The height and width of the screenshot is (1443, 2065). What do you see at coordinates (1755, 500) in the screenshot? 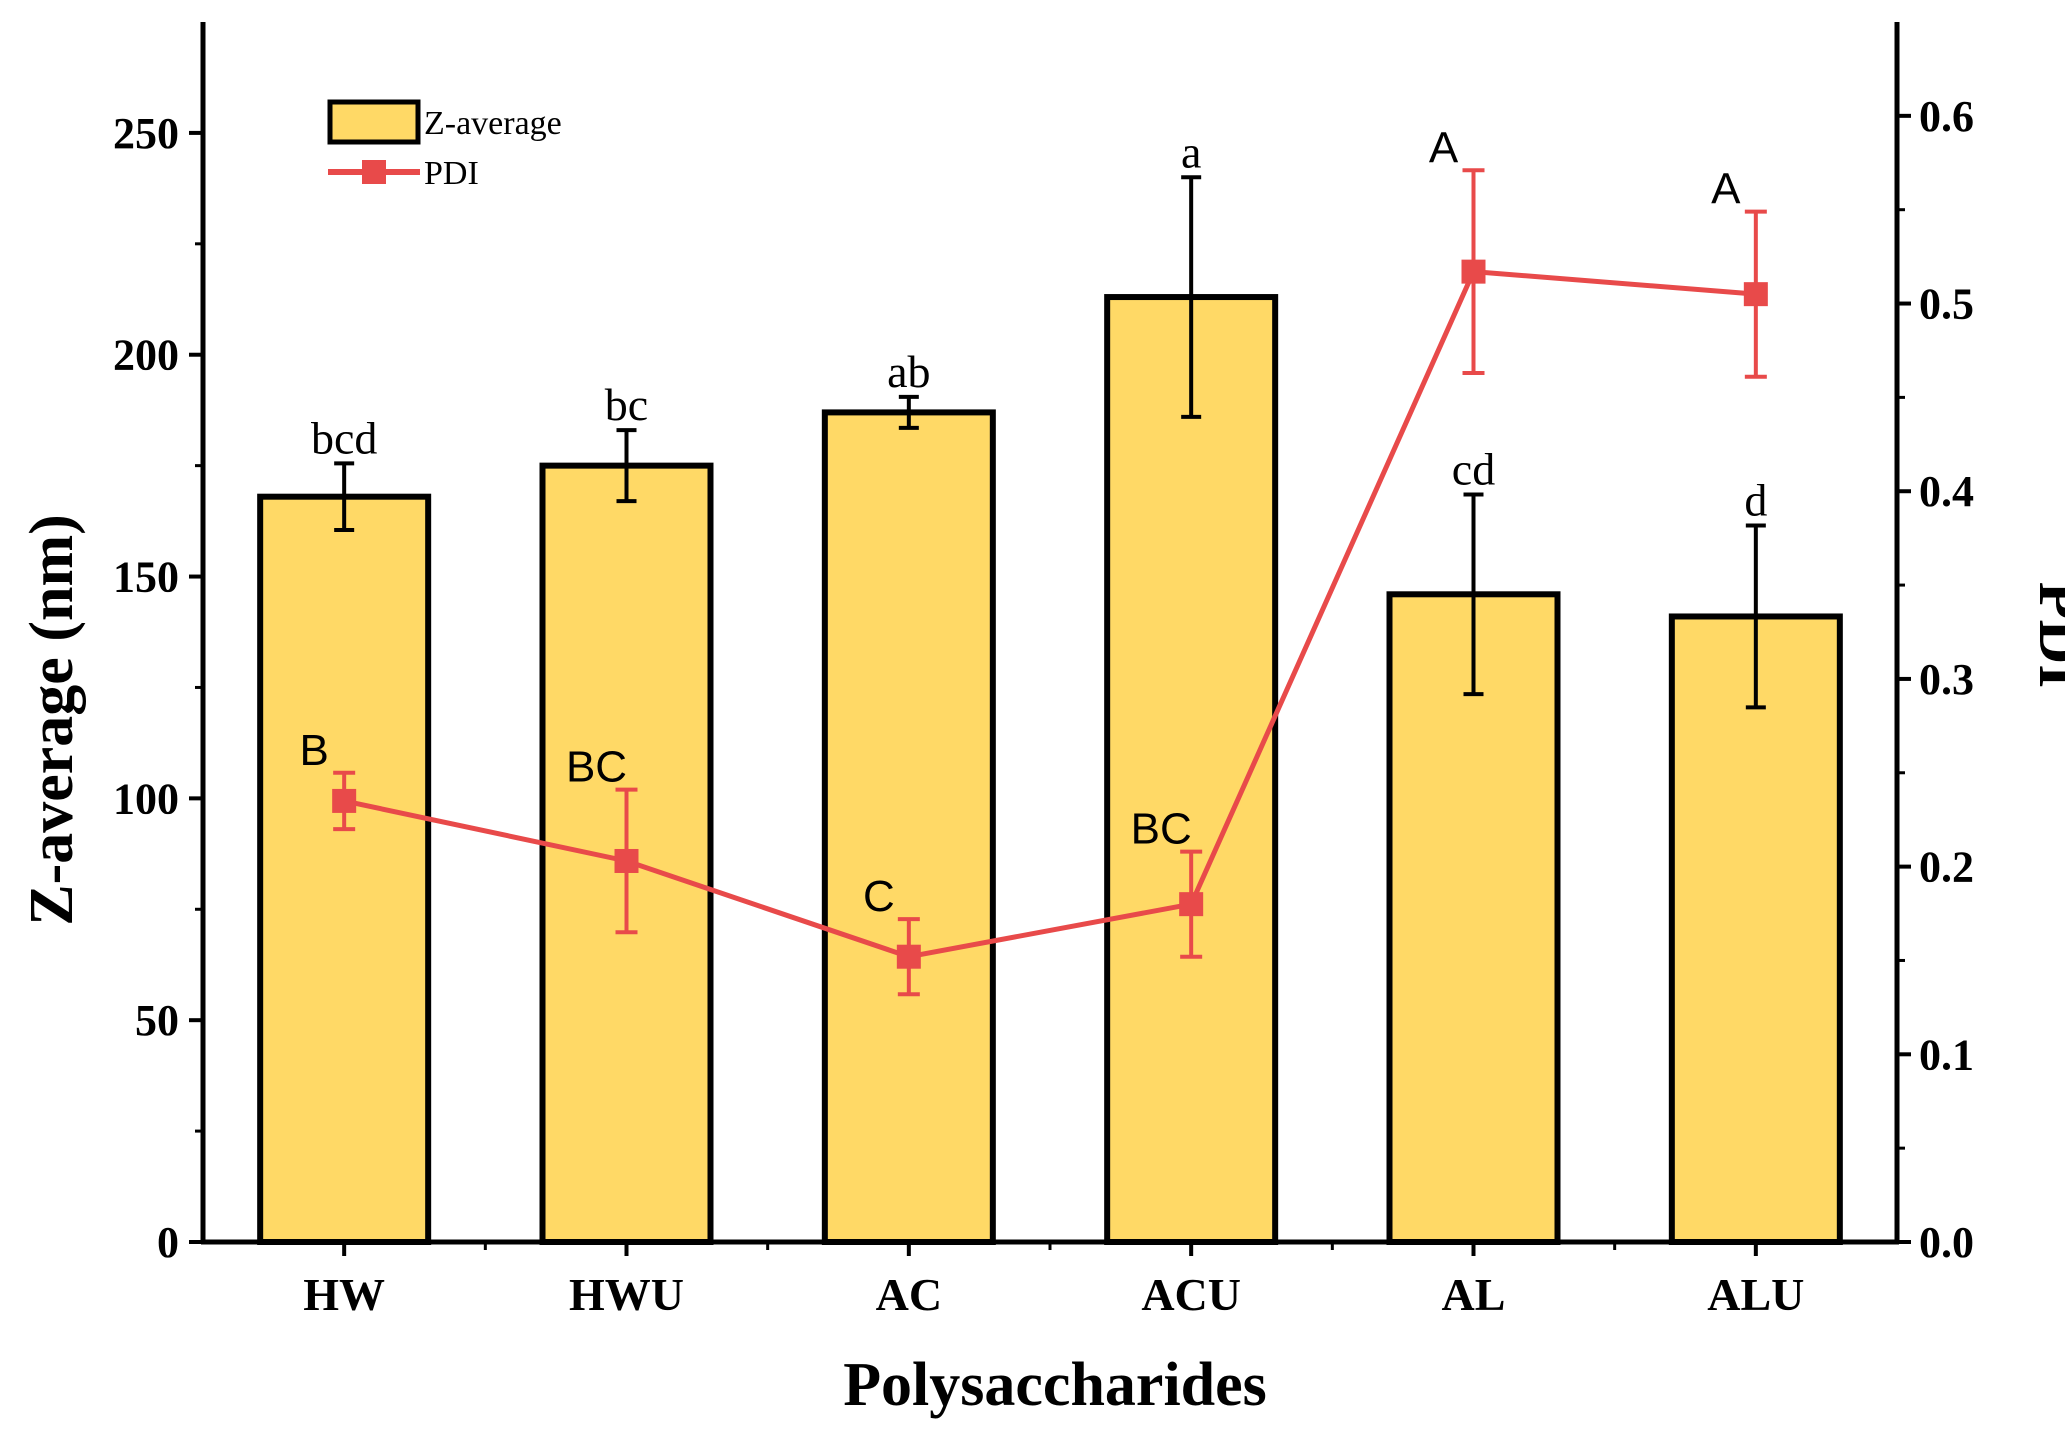
I see `bar-significance-label: d` at bounding box center [1755, 500].